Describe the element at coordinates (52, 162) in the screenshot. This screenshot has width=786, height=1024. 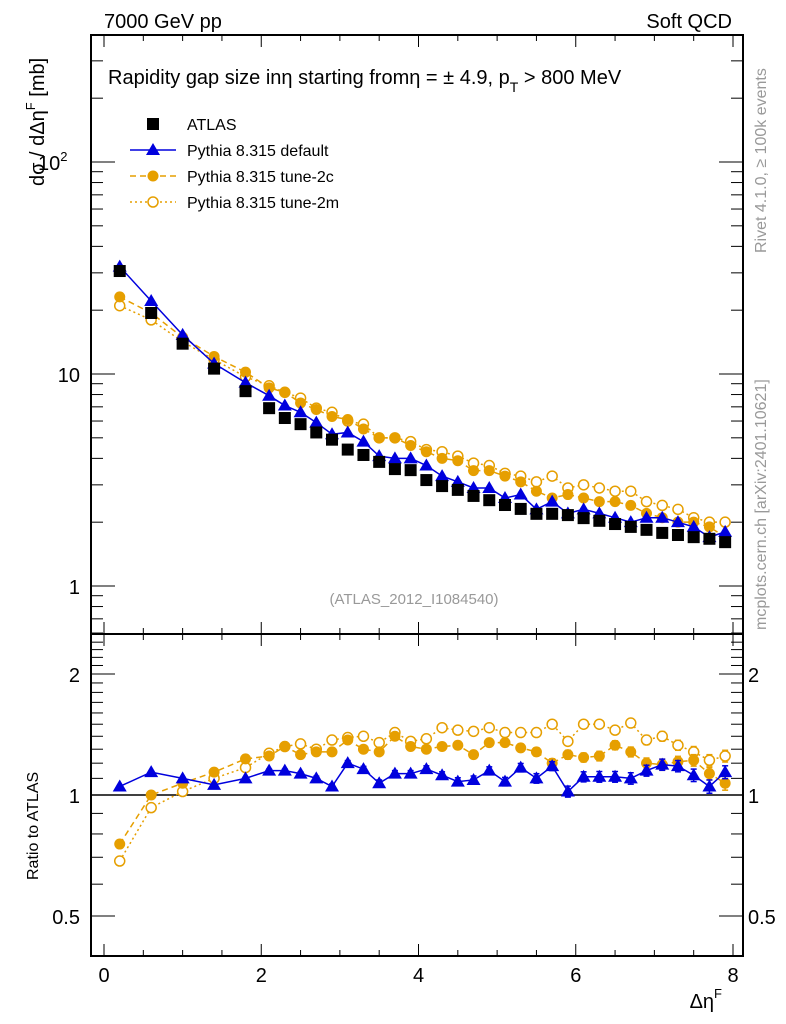
I see `y-tick-label: 102` at that location.